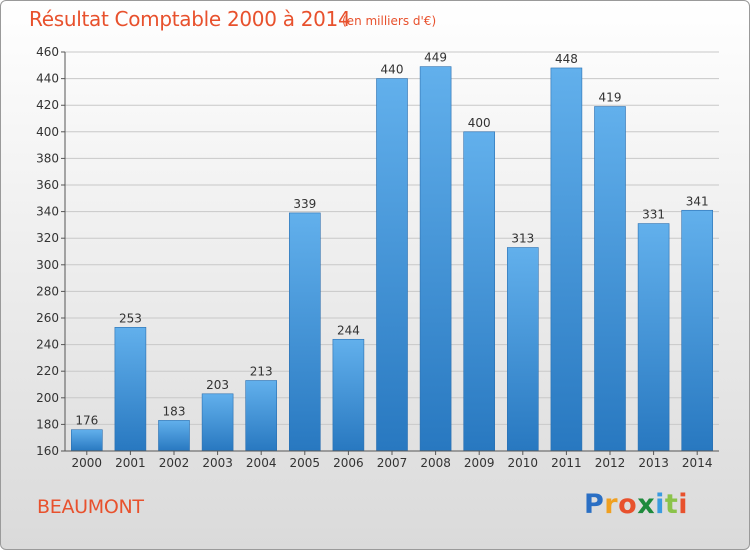 Image resolution: width=750 pixels, height=550 pixels. What do you see at coordinates (47, 371) in the screenshot?
I see `y-tick-label: 220` at bounding box center [47, 371].